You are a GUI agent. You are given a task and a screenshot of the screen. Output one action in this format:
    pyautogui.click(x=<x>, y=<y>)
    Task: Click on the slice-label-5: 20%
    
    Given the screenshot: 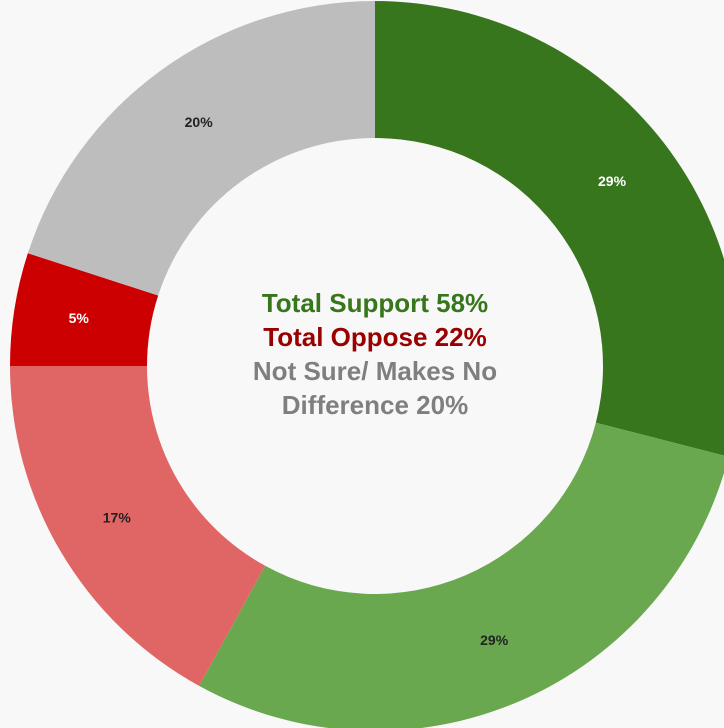 What is the action you would take?
    pyautogui.click(x=199, y=122)
    